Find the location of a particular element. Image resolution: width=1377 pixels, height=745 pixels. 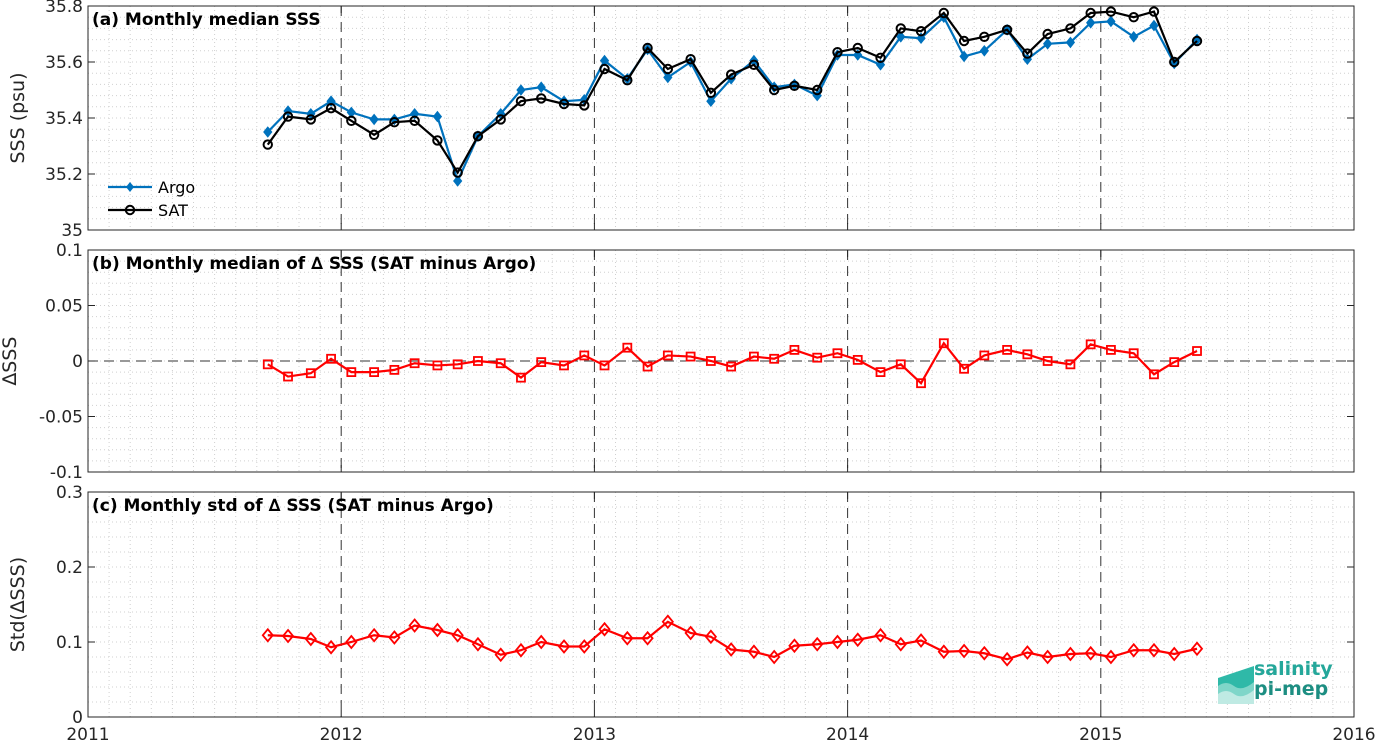

y-tick-label: 0.05 is located at coordinates (64, 307).